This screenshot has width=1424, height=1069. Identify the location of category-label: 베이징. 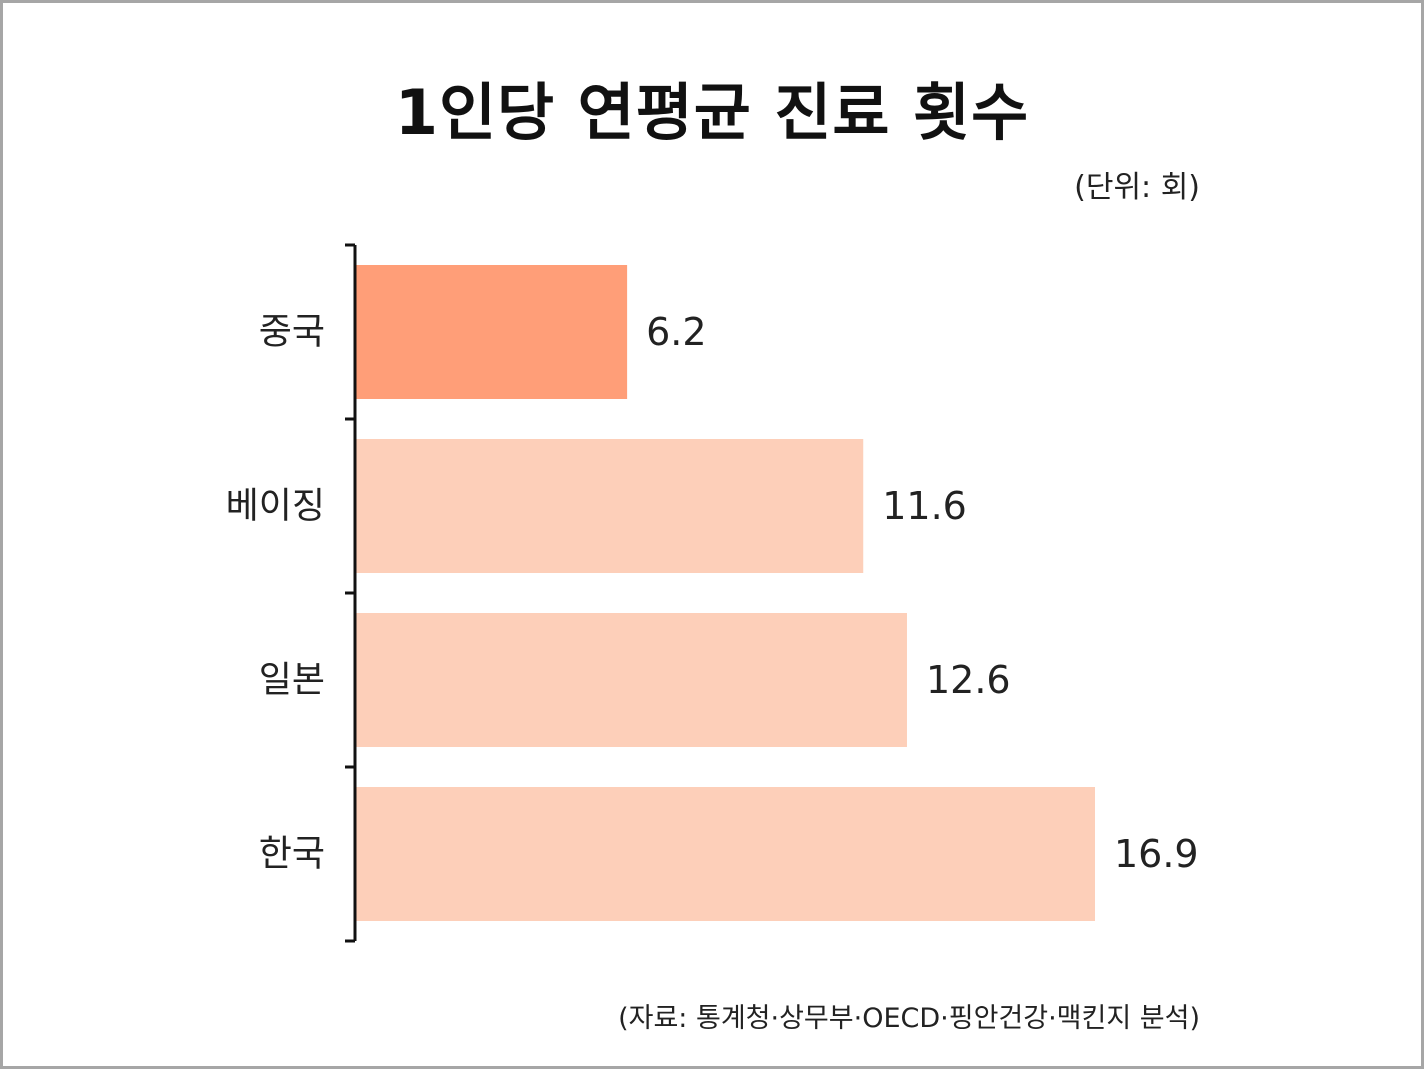
(275, 506).